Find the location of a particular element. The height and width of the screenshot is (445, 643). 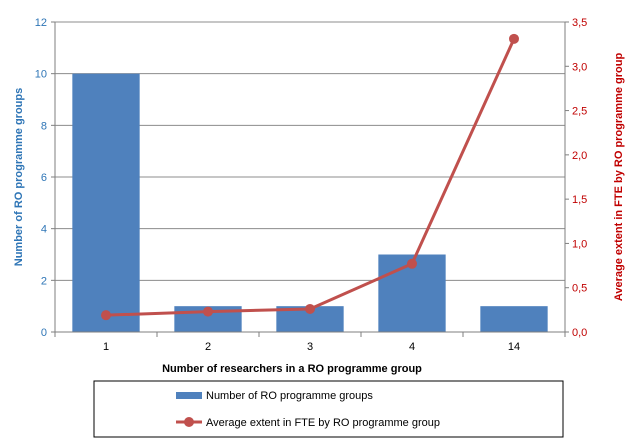

y-right-tick-label: 1,5 is located at coordinates (579, 200).